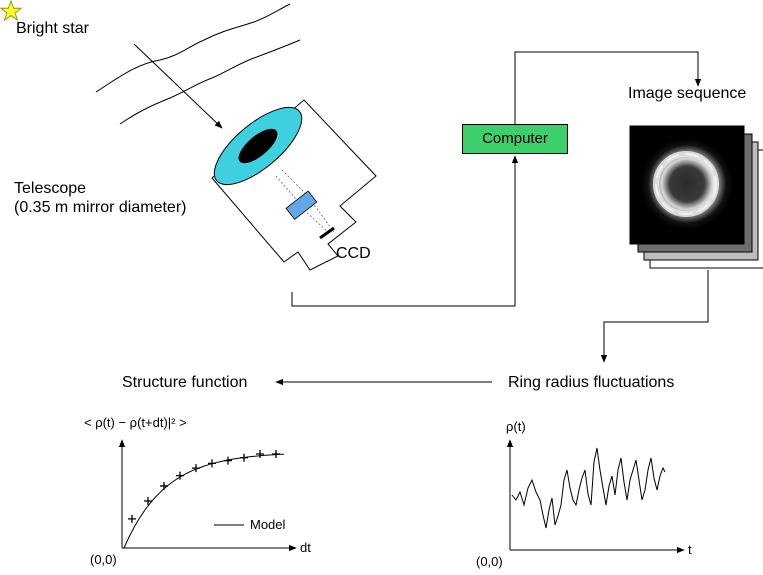 This screenshot has width=763, height=575. I want to click on structure-model-curve, so click(204, 501).